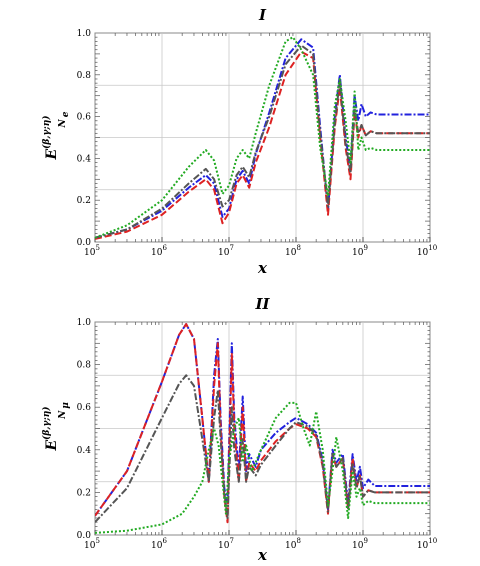 The height and width of the screenshot is (566, 480). What do you see at coordinates (262, 15) in the screenshot?
I see `chart-title: I` at bounding box center [262, 15].